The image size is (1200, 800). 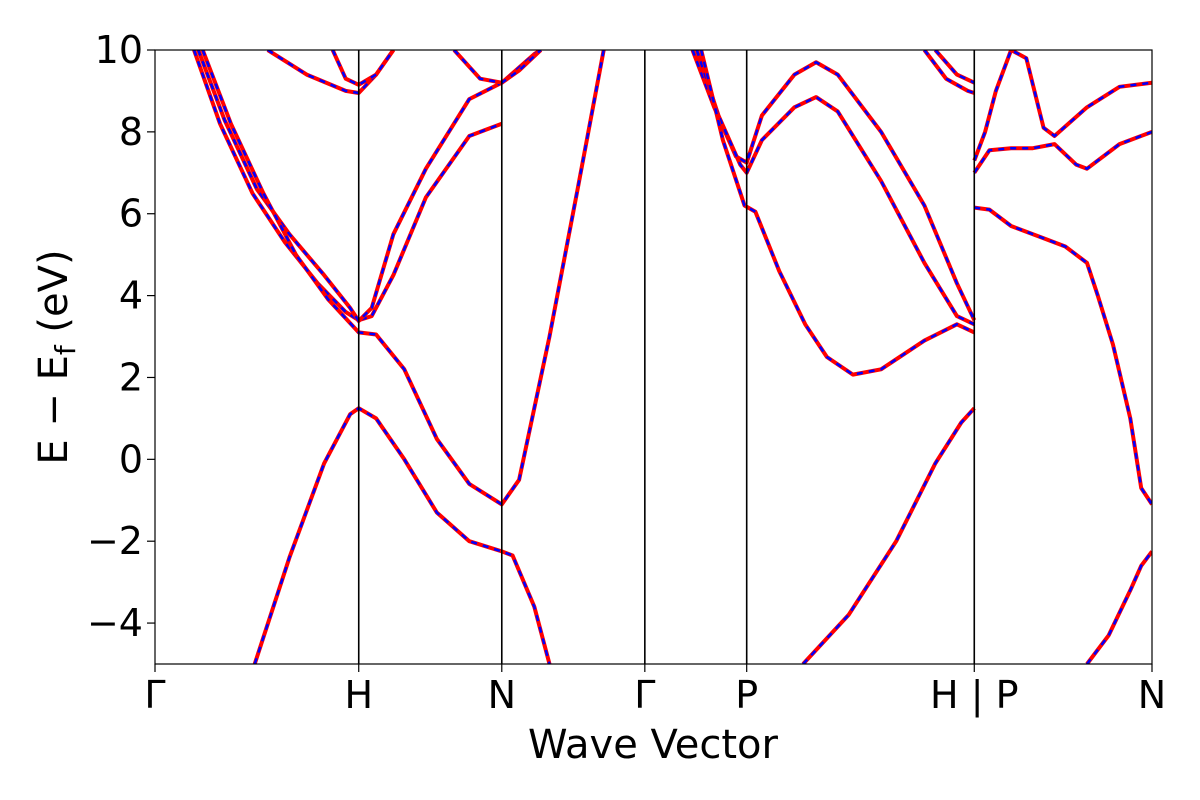 I want to click on x-tick-label-3: N, so click(x=502, y=695).